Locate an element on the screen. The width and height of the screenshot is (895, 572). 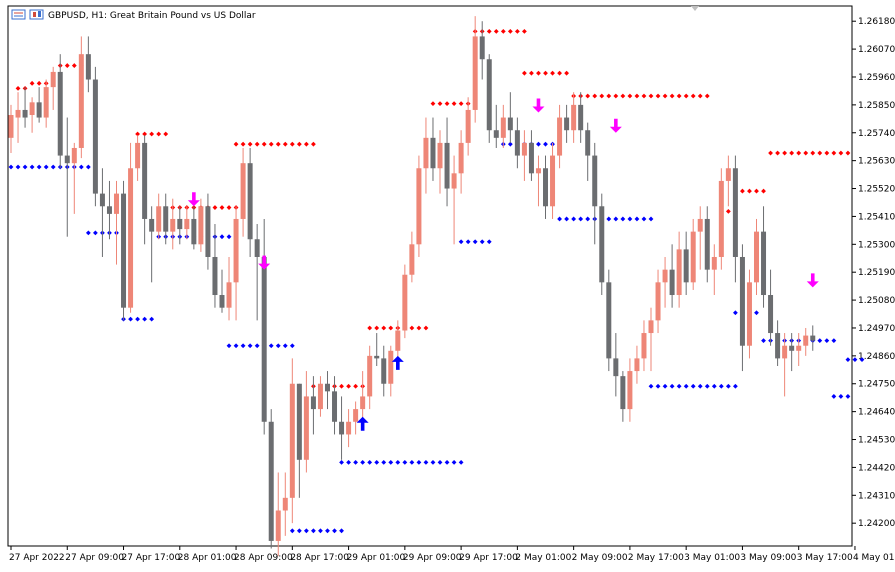
time-tick-label: 28 Apr 01:00 is located at coordinates (207, 558).